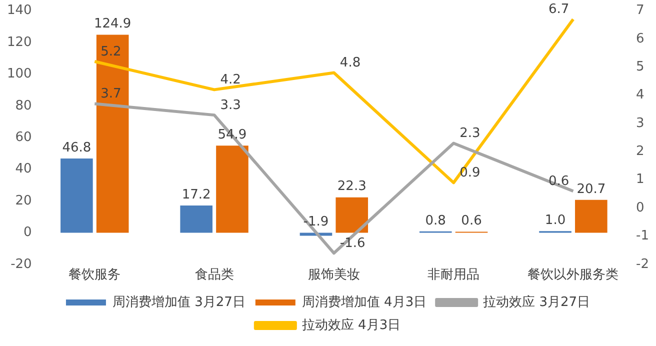 This screenshot has width=656, height=346. What do you see at coordinates (454, 275) in the screenshot?
I see `x-tick-label: 非耐用品` at bounding box center [454, 275].